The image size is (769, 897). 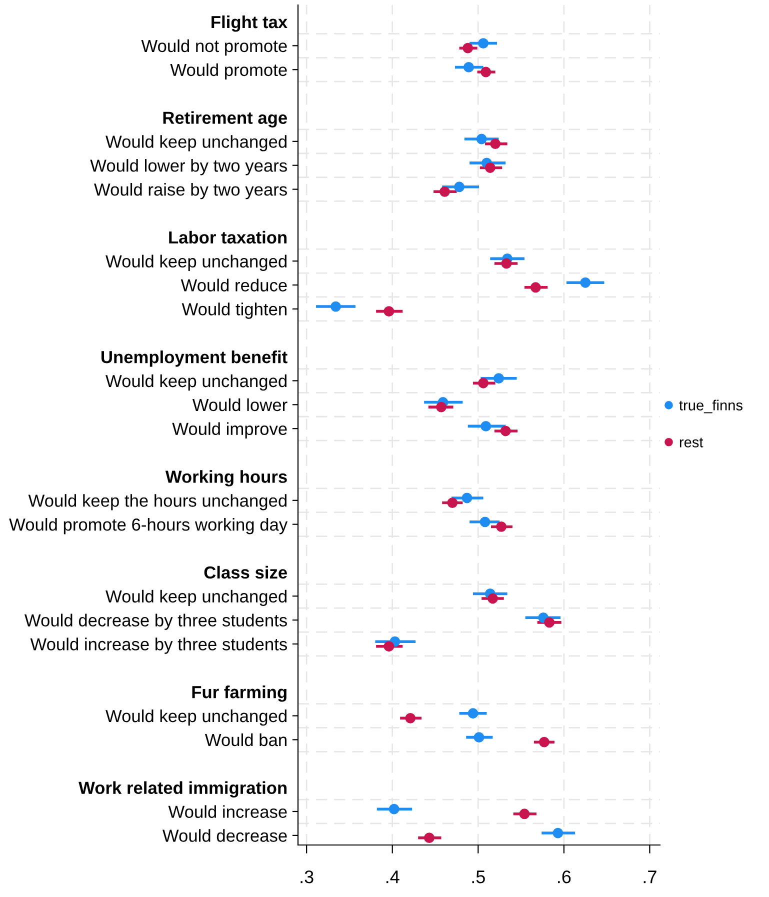 I want to click on x-tick-label: .6, so click(x=564, y=877).